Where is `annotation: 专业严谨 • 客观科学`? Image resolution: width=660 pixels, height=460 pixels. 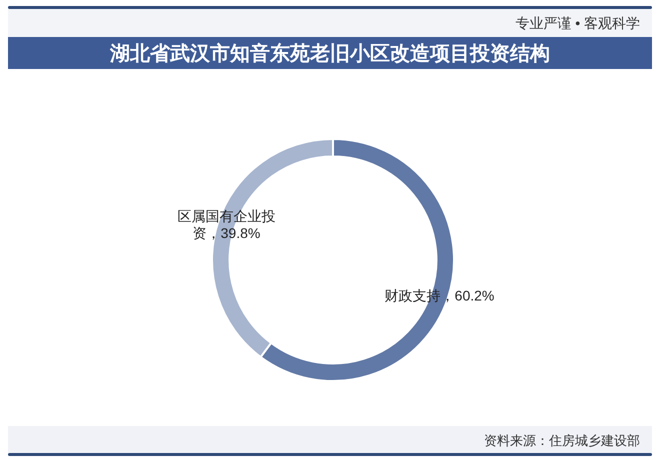 annotation: 专业严谨 • 客观科学 is located at coordinates (577, 23).